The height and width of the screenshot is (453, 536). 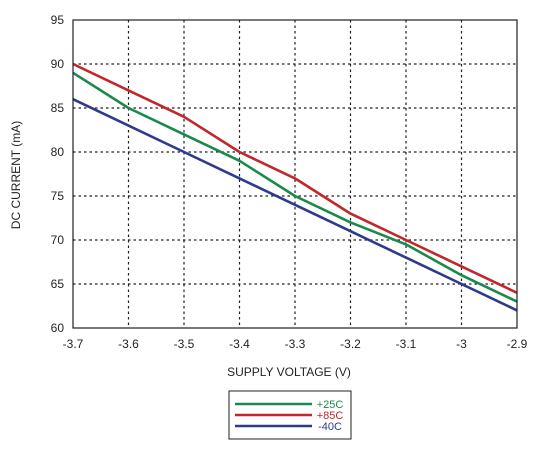 I want to click on x-tick-labels: -3.7 -3.6 -3.5 -3.4 -3.3 -3.2 -3.1 -3 -2.9, so click(x=295, y=344).